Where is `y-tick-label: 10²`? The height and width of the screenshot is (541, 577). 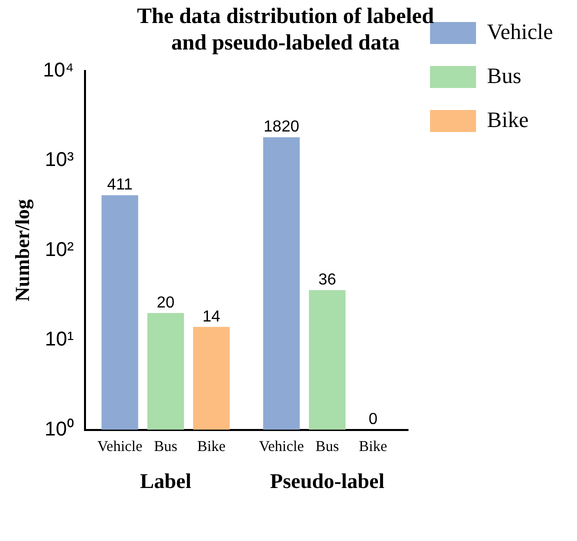 y-tick-label: 10² is located at coordinates (59, 249).